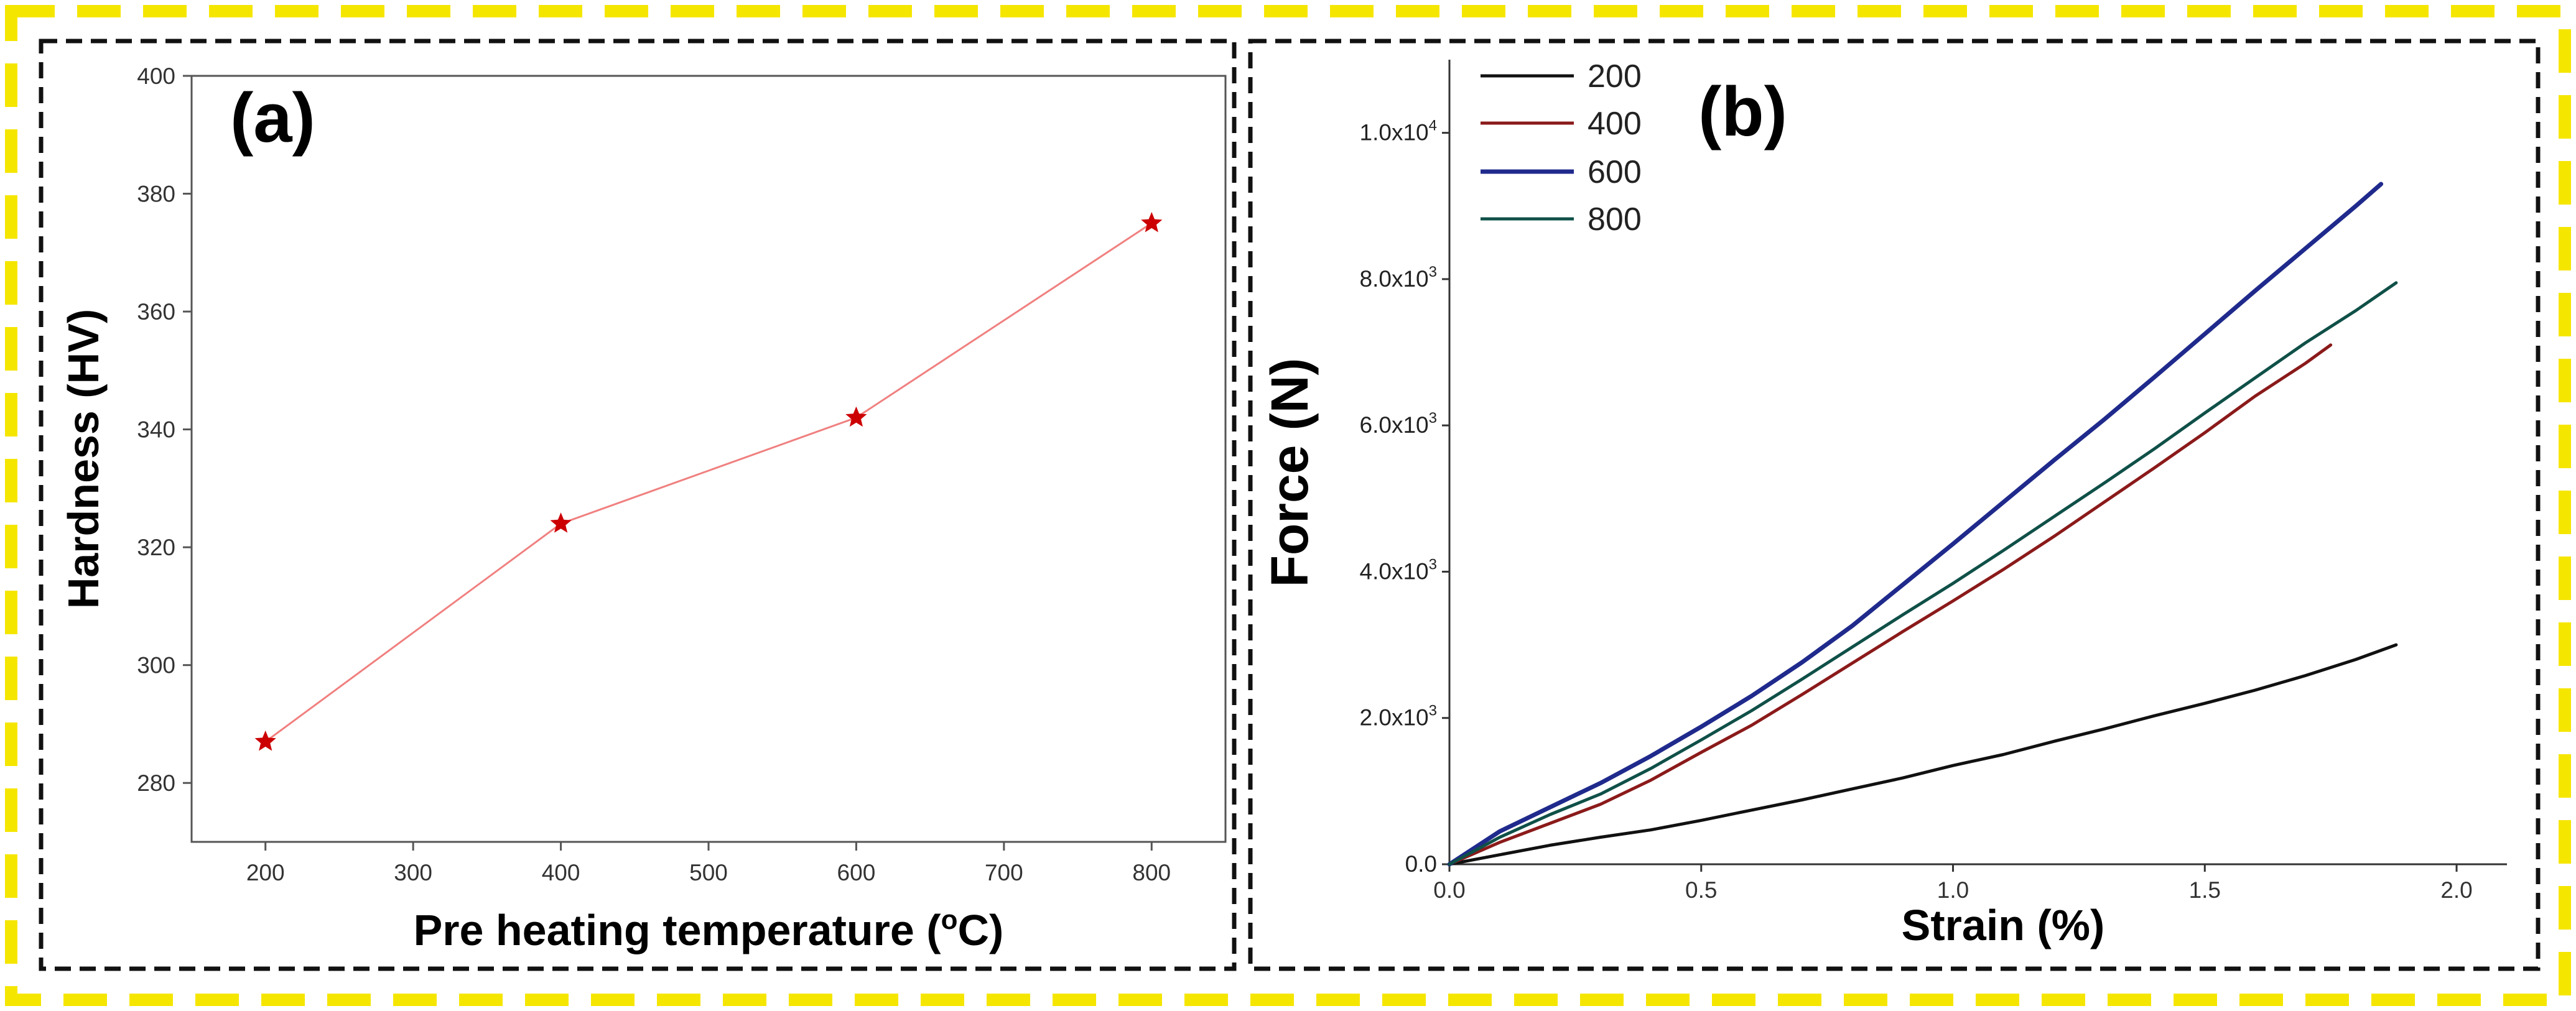 This screenshot has width=2576, height=1011. I want to click on y-tick-exponent: 4, so click(1433, 126).